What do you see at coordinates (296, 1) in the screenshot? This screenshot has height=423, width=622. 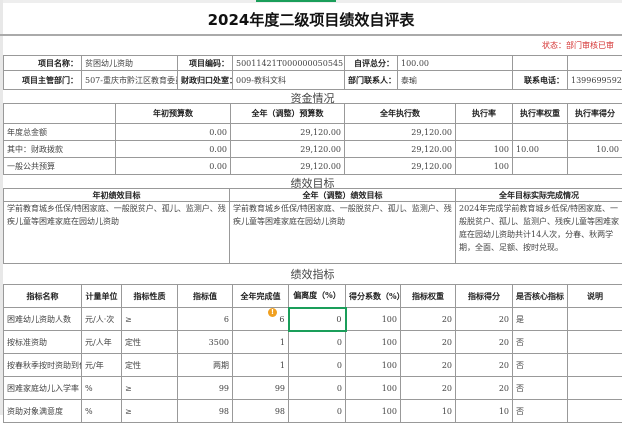 I see `selected-column-indicator` at bounding box center [296, 1].